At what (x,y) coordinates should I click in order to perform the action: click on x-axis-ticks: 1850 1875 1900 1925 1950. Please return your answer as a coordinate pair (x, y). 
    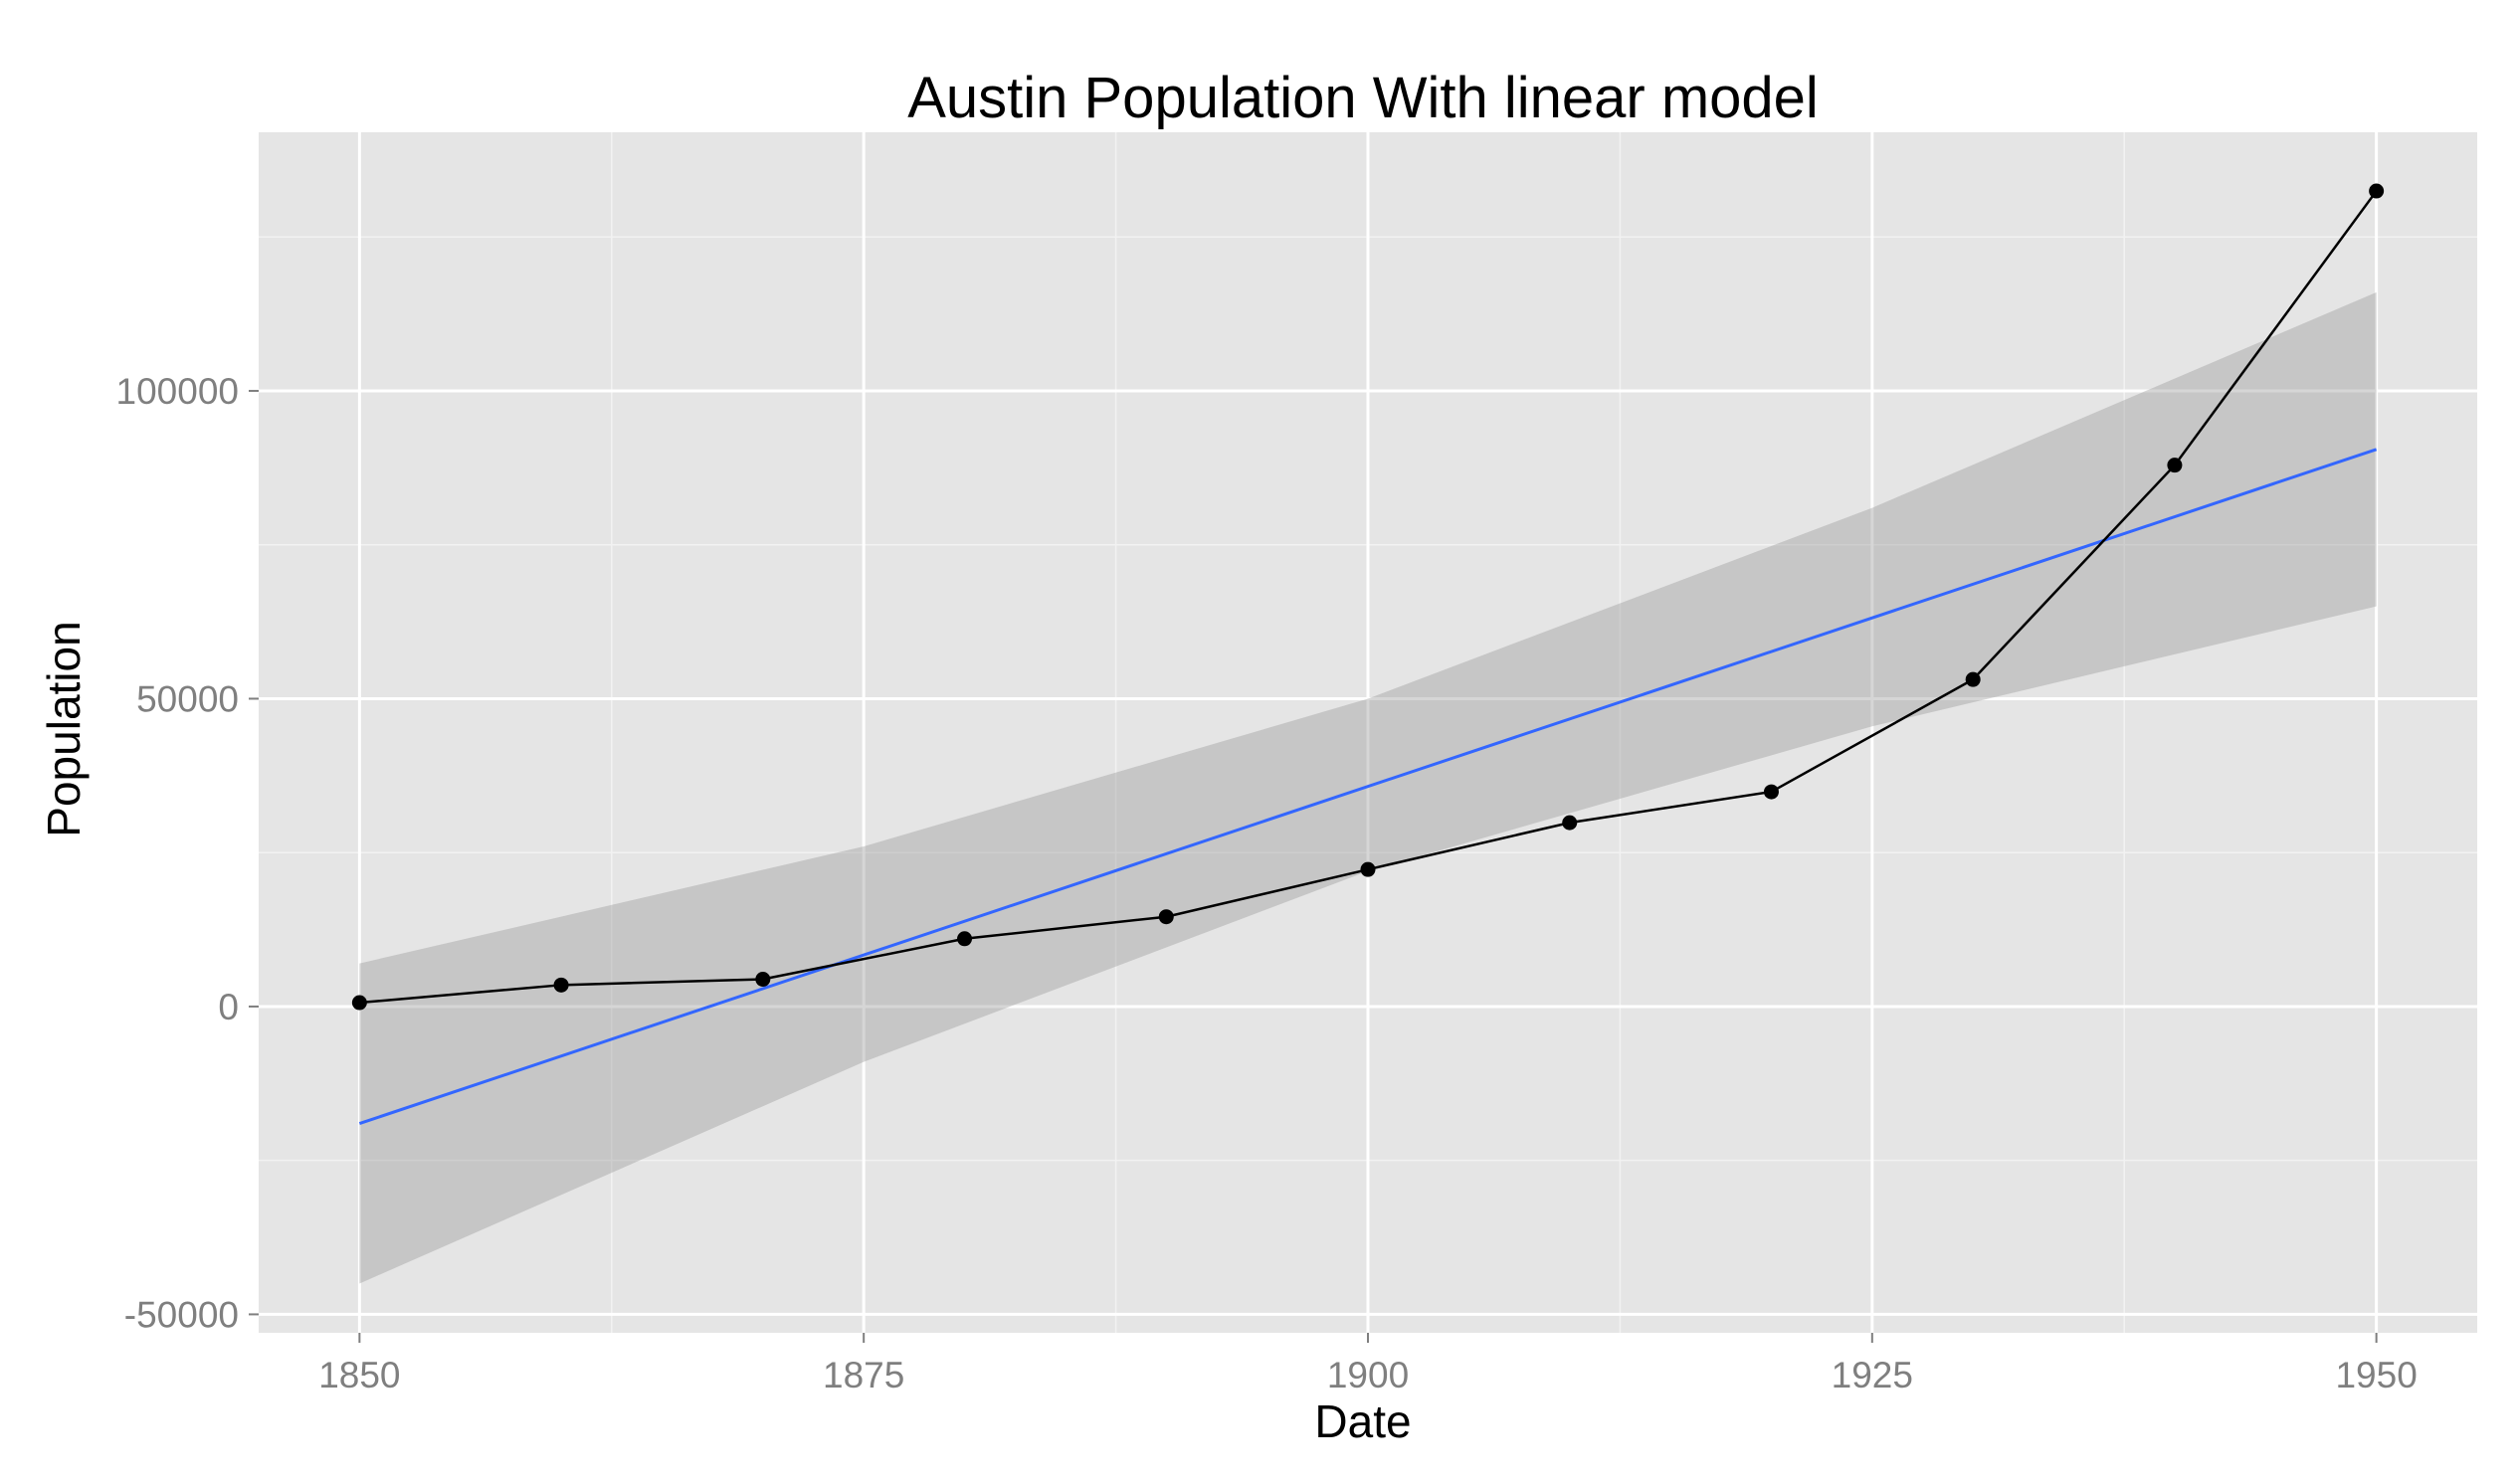
    Looking at the image, I should click on (1368, 1364).